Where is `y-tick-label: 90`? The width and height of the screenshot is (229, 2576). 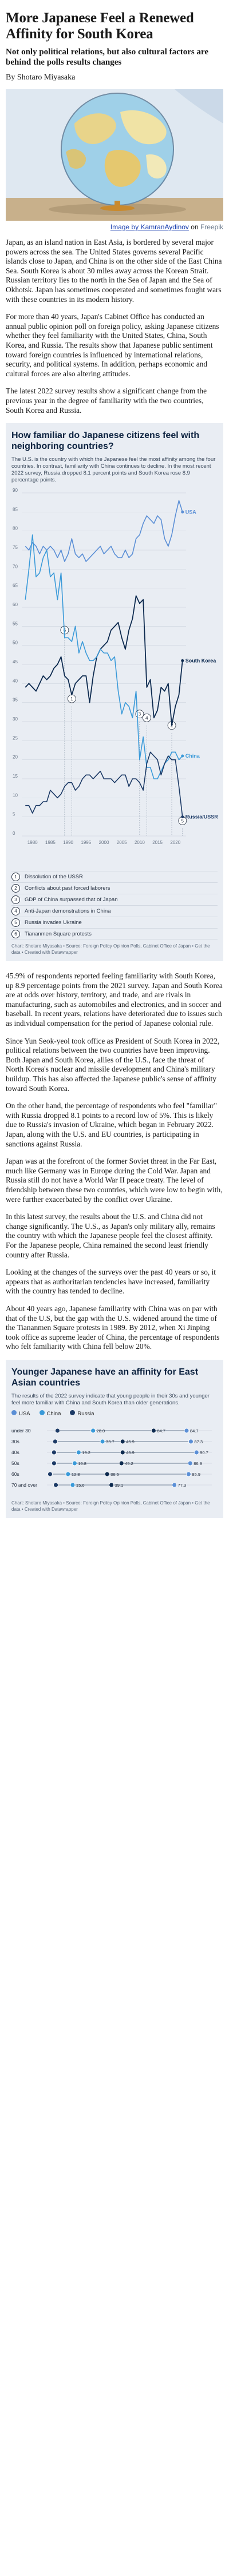 y-tick-label: 90 is located at coordinates (15, 490).